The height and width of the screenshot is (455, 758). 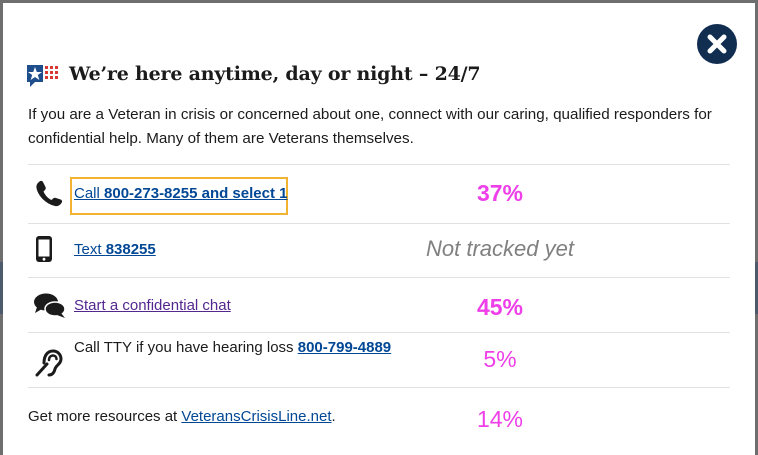 What do you see at coordinates (500, 193) in the screenshot?
I see `call-stat: 37%` at bounding box center [500, 193].